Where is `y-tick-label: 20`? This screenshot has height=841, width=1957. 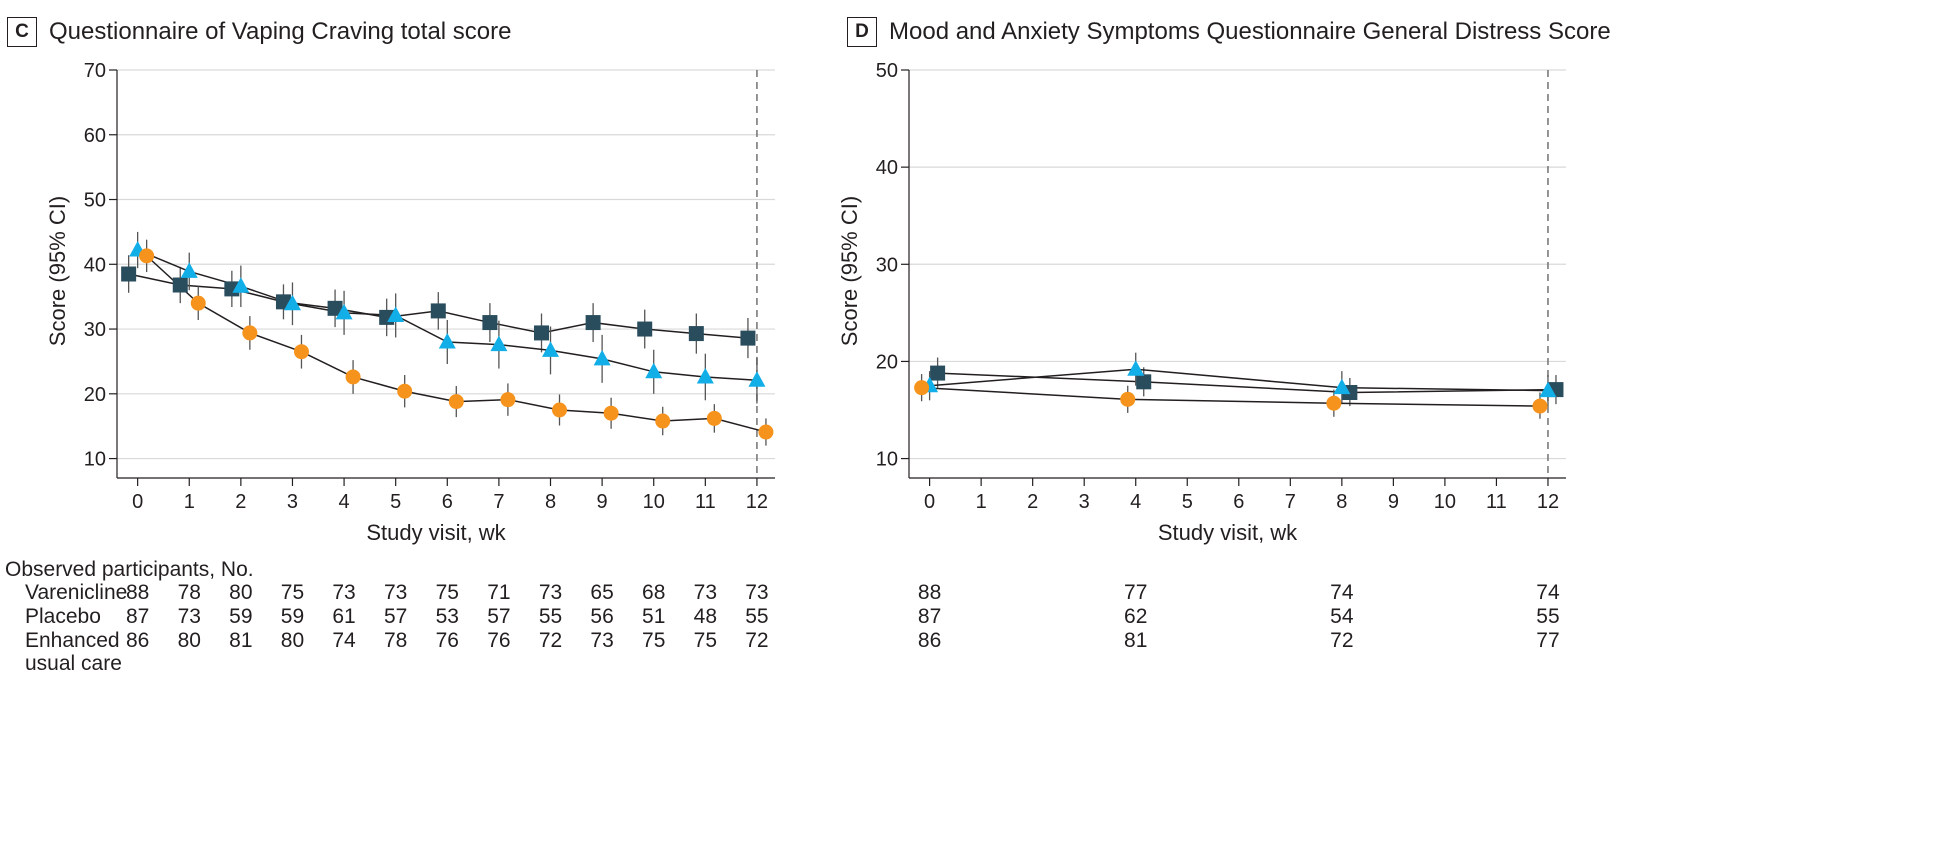 y-tick-label: 20 is located at coordinates (95, 395).